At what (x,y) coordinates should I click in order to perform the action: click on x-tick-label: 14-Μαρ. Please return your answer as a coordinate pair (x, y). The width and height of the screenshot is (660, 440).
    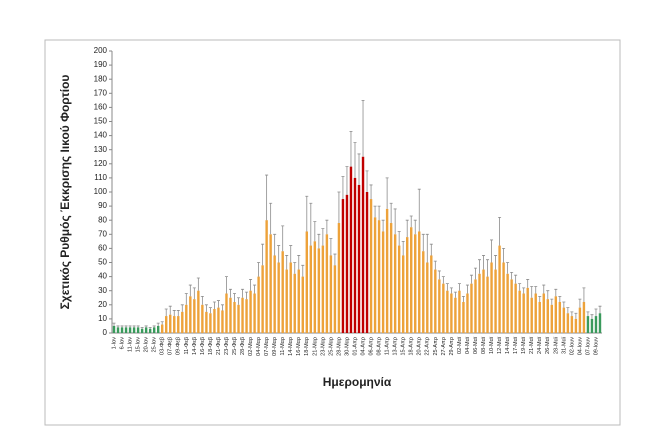
    Looking at the image, I should click on (291, 346).